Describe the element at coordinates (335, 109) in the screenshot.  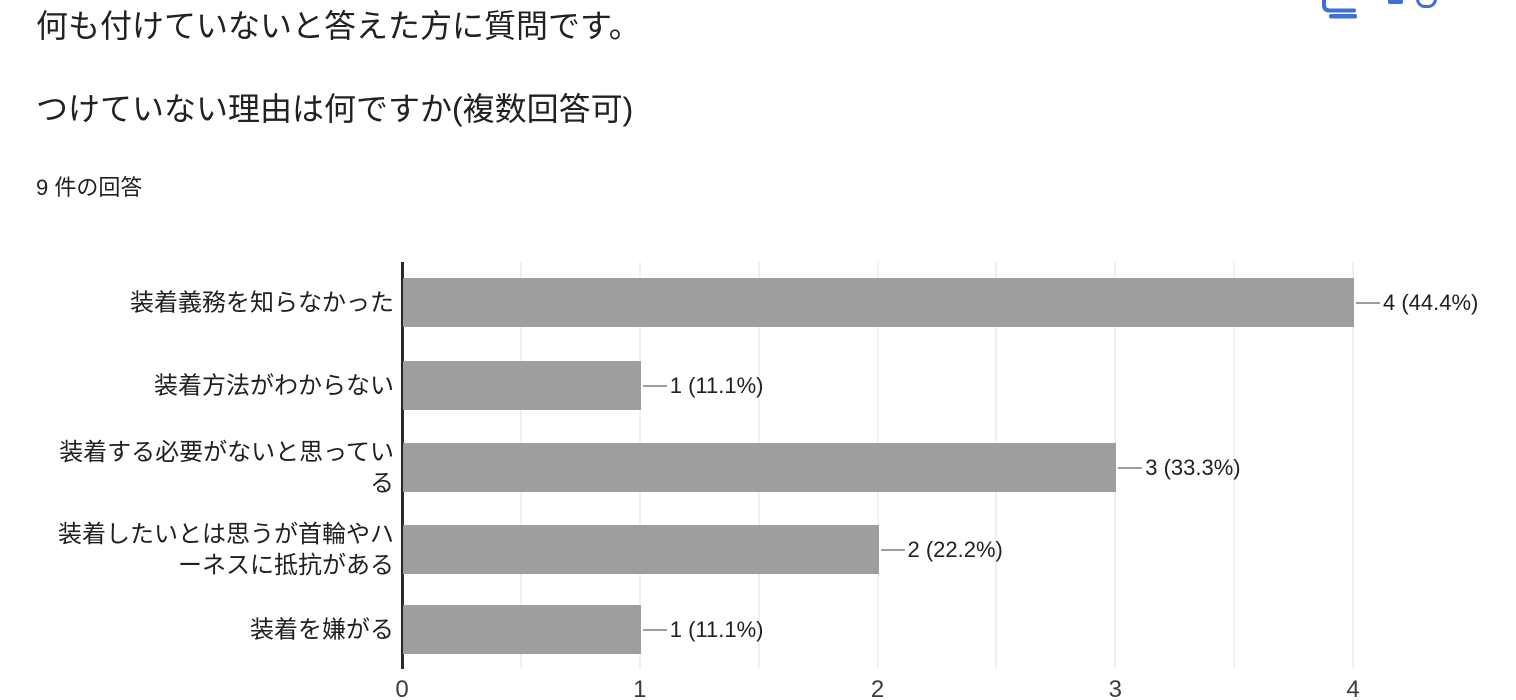
I see `question-title-line2: つけていない理由は何ですか(複数回答可)` at that location.